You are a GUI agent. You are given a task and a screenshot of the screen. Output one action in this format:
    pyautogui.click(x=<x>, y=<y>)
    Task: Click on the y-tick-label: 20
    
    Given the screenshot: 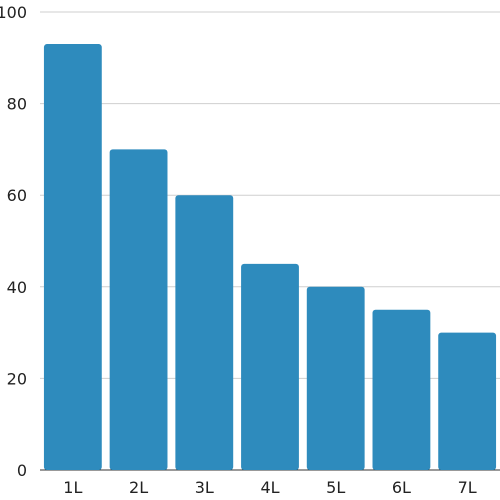 What is the action you would take?
    pyautogui.click(x=17, y=378)
    